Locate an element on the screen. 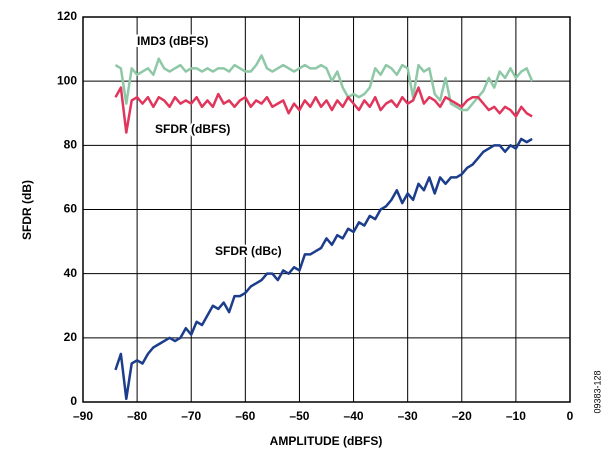  x-tick-label: –60 is located at coordinates (245, 416).